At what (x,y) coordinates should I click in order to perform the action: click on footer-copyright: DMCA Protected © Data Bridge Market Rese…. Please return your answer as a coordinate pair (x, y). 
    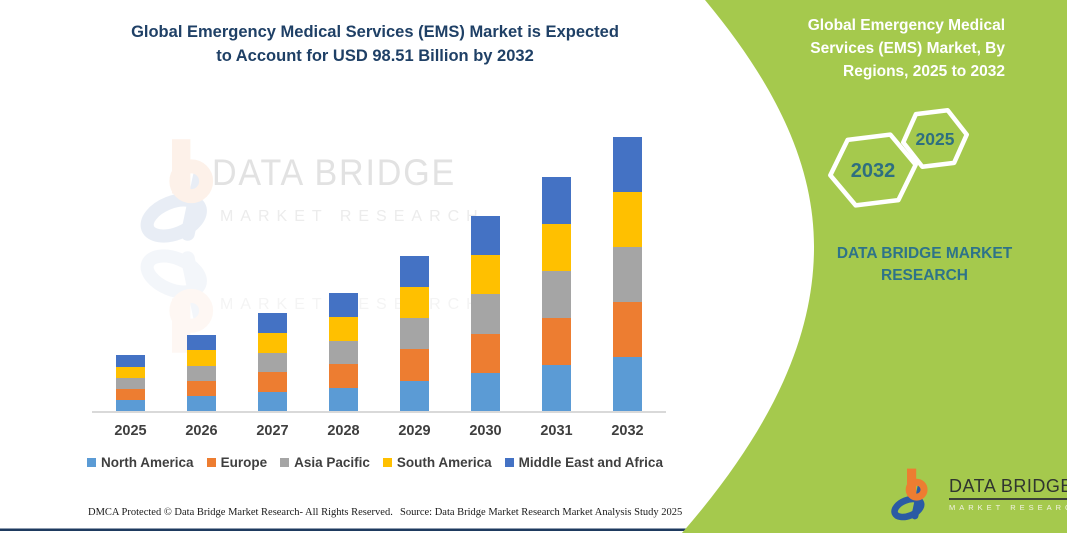
    Looking at the image, I should click on (240, 512).